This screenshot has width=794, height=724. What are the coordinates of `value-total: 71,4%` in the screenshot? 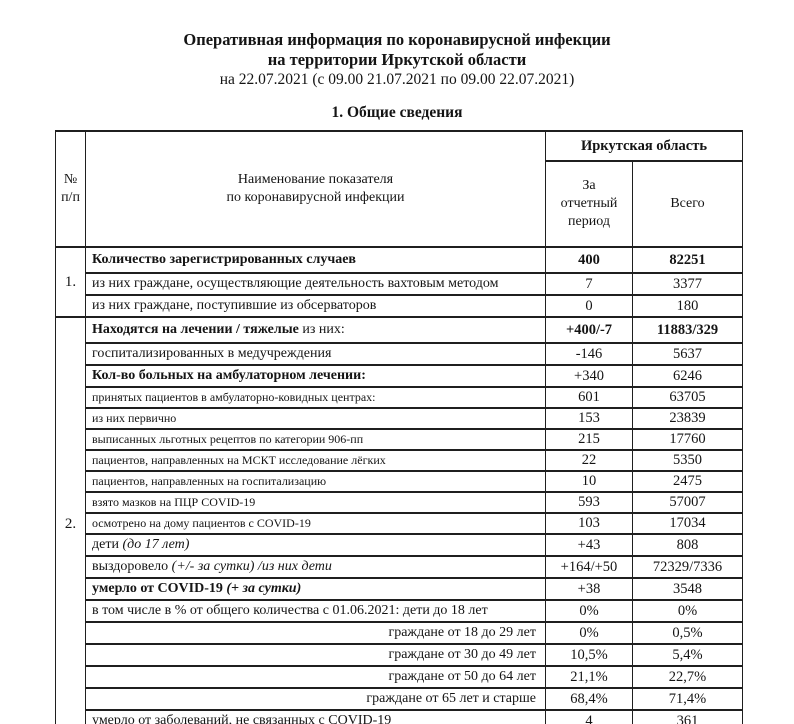 It's located at (687, 699).